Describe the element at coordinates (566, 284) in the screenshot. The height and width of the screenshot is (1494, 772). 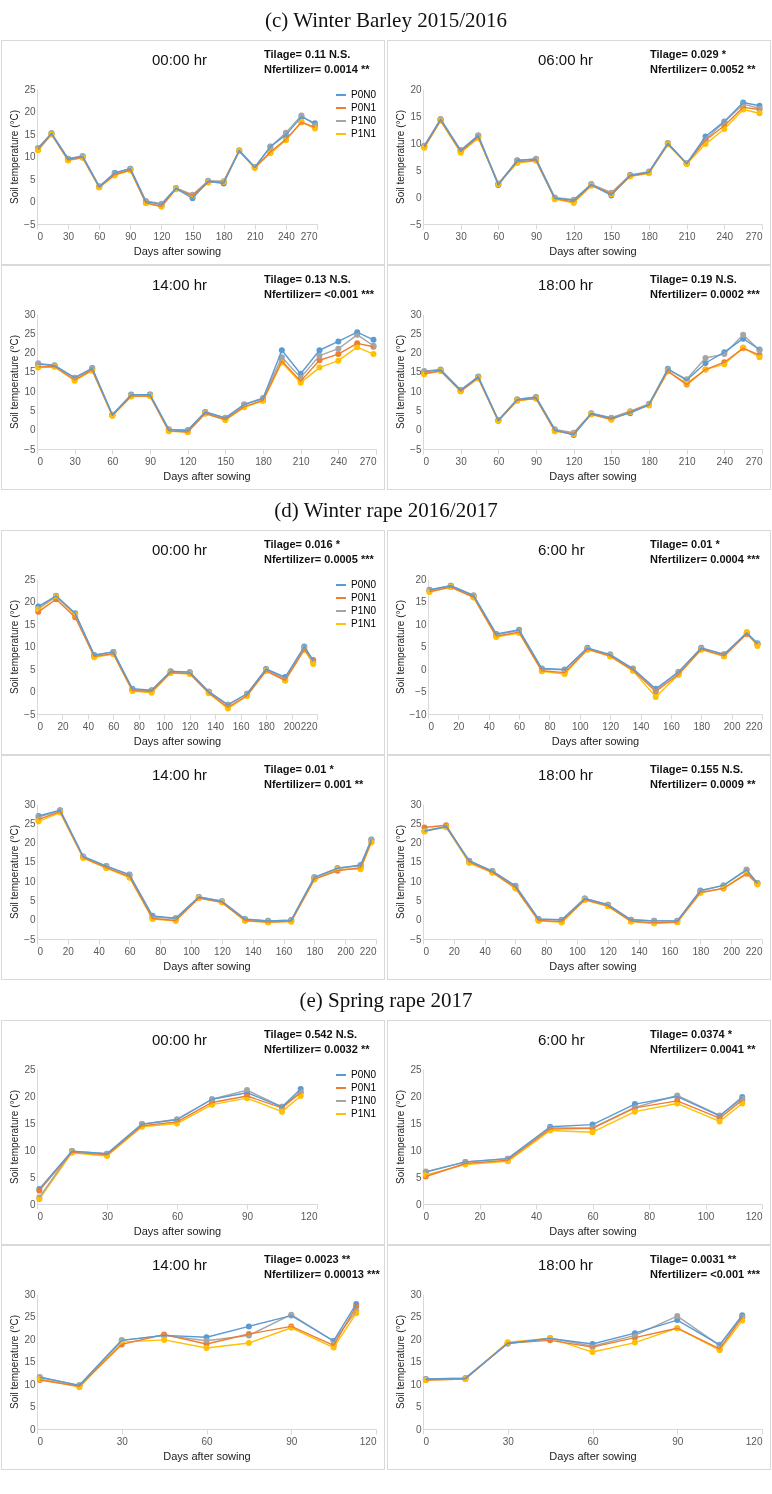
I see `chart-title: 18:00 hr` at that location.